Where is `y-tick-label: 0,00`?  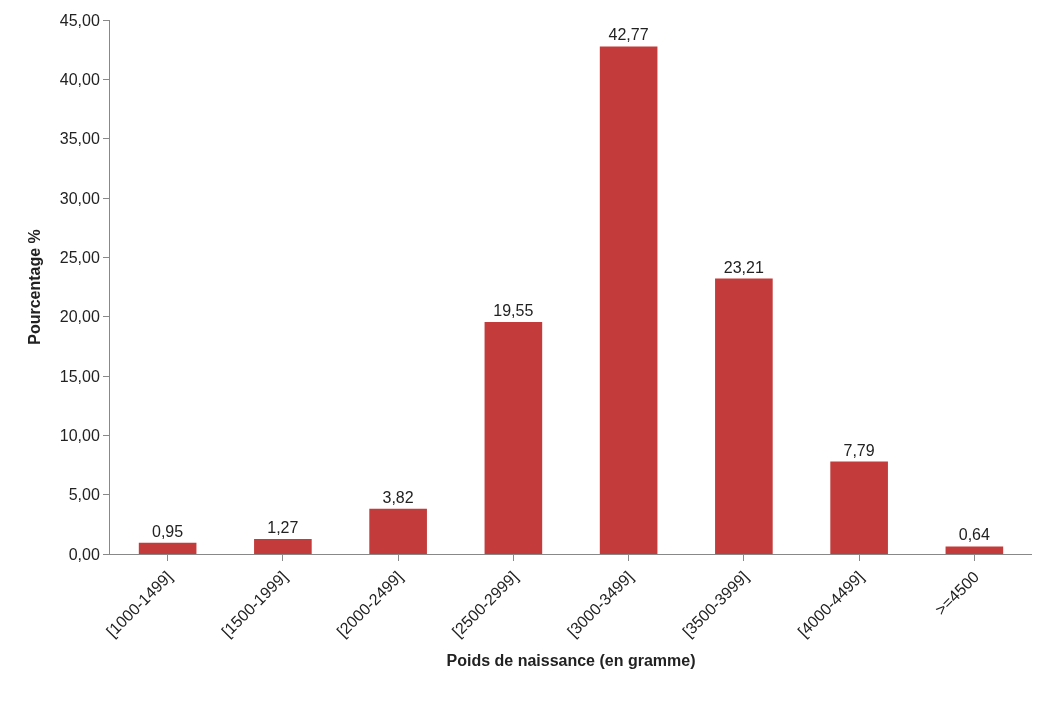
y-tick-label: 0,00 is located at coordinates (84, 554).